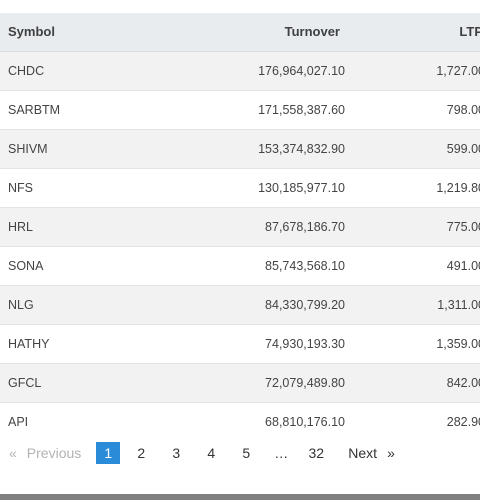 The height and width of the screenshot is (500, 480). I want to click on cell-symbol: NFS, so click(79, 187).